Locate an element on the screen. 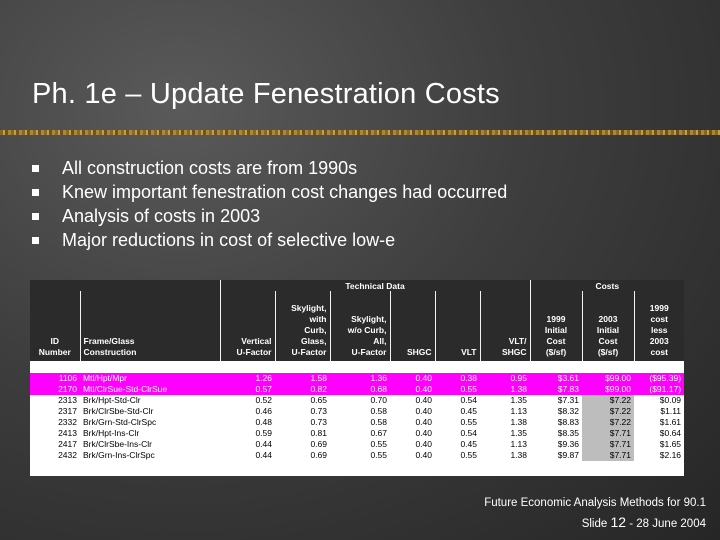 The image size is (720, 540). table-cell: 1.38 is located at coordinates (505, 422).